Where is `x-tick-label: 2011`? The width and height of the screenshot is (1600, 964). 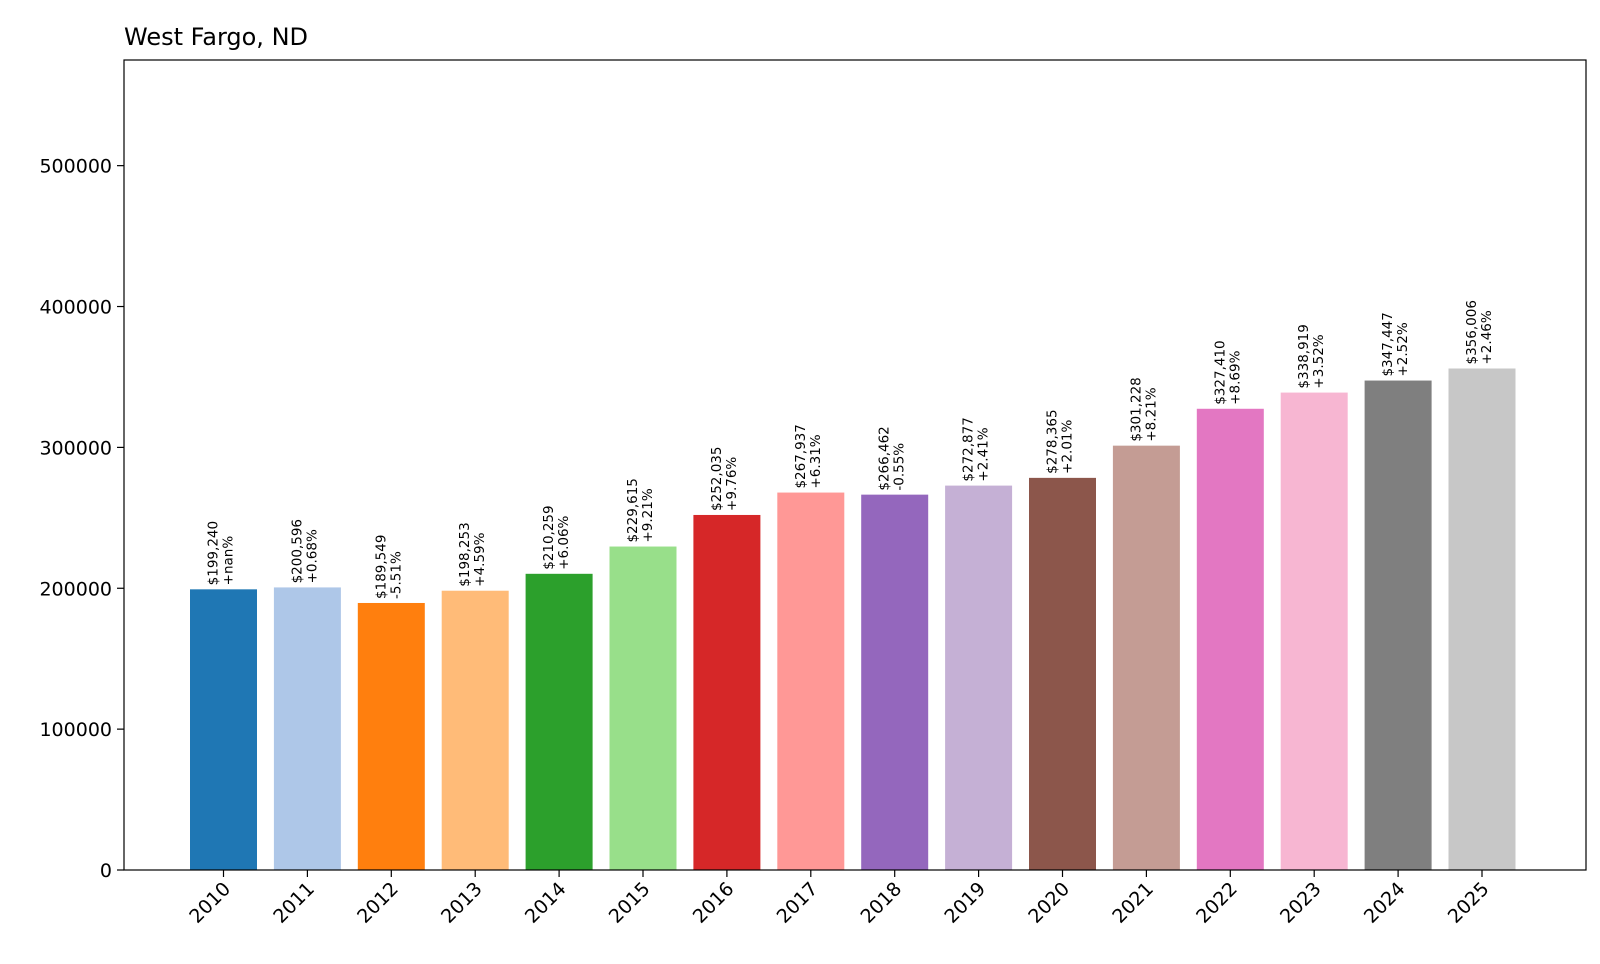 x-tick-label: 2011 is located at coordinates (294, 903).